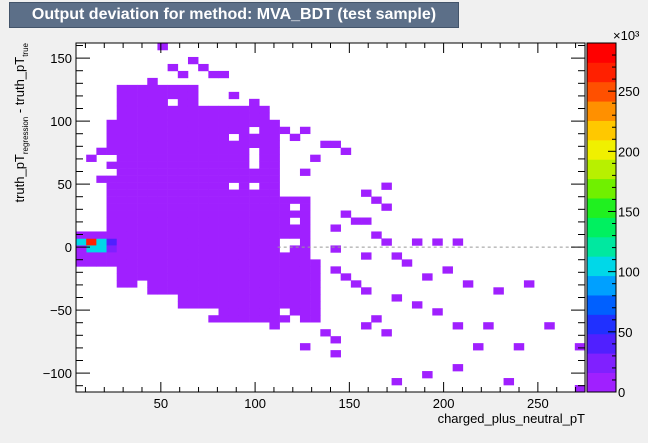 Image resolution: width=648 pixels, height=443 pixels. Describe the element at coordinates (444, 403) in the screenshot. I see `x-tick-label: 200` at that location.